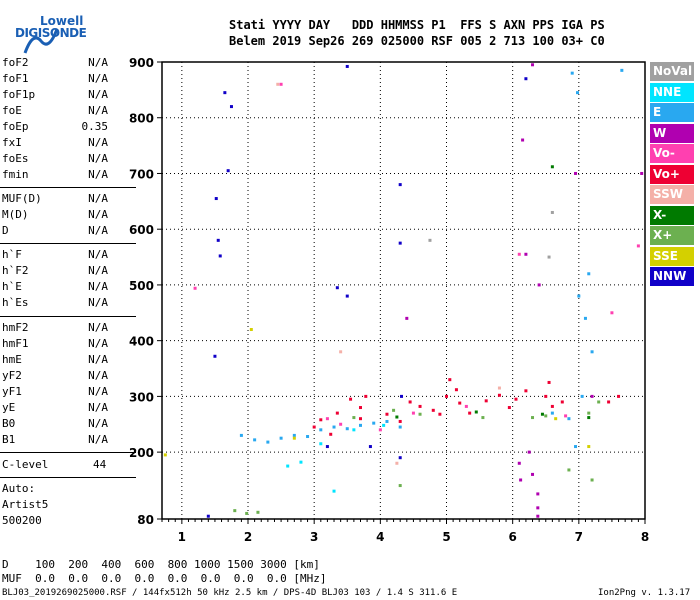 The image size is (700, 600). Describe the element at coordinates (22, 198) in the screenshot. I see `param-name-8: MUF(D)` at that location.